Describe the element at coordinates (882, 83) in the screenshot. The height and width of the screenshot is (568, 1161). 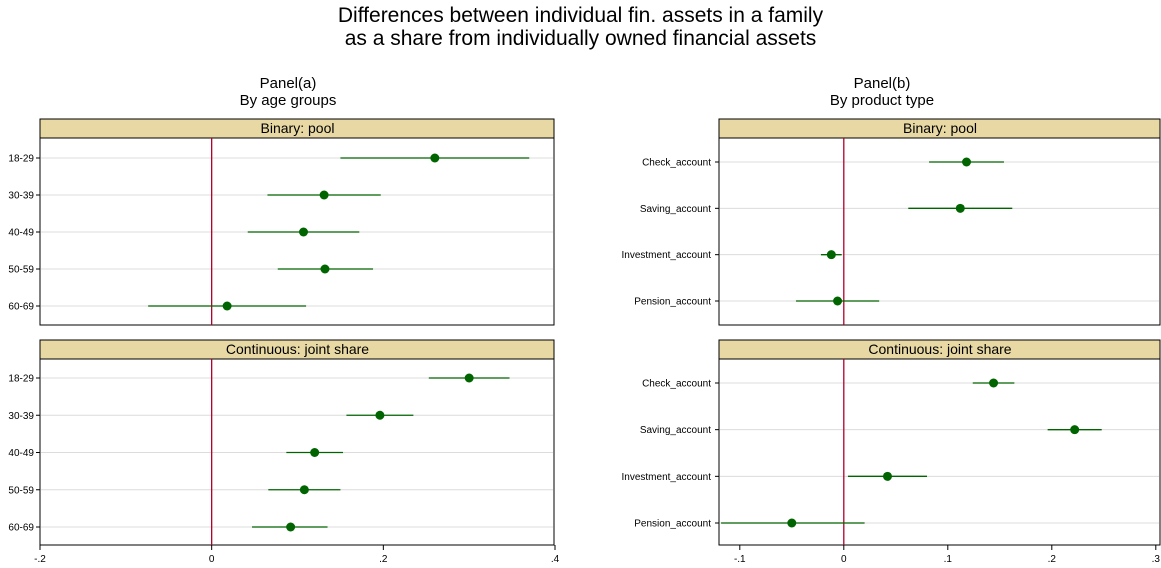
I see `chart-title: Panel(b)` at that location.